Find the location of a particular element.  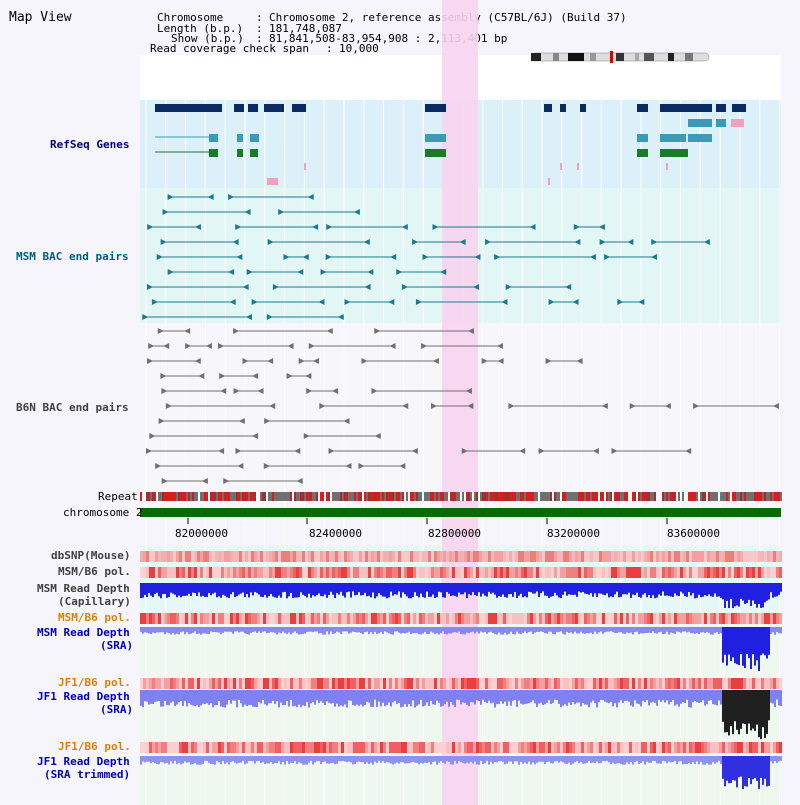

chromosome-sep: : is located at coordinates (259, 17).